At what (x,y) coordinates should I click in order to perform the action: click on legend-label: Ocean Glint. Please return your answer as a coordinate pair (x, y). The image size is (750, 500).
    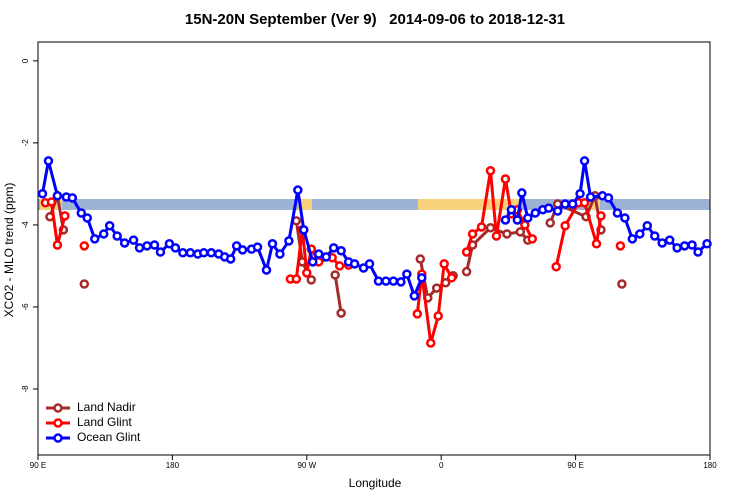
    Looking at the image, I should click on (109, 437).